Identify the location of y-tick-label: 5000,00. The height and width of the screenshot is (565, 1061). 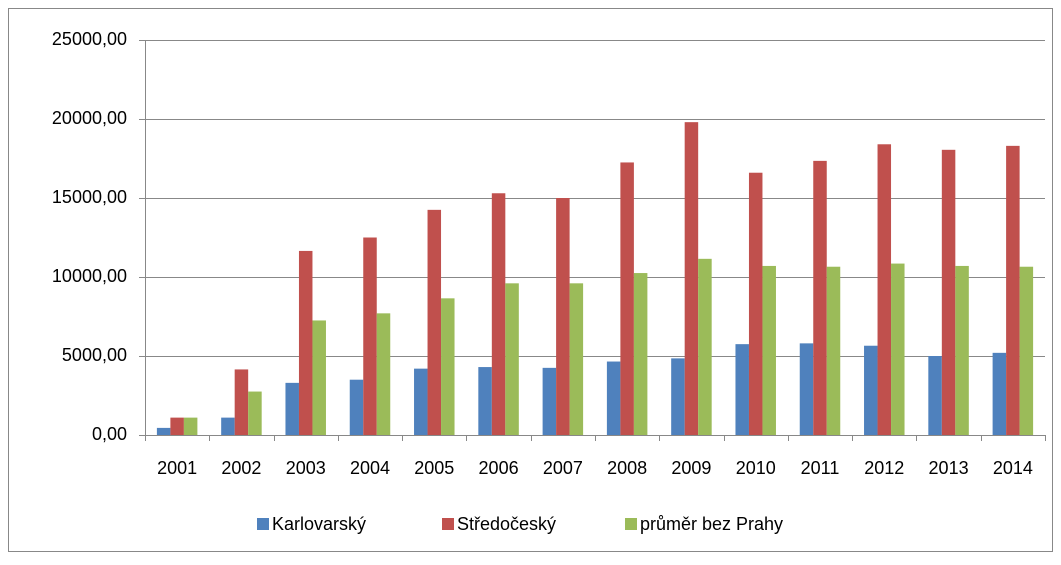
(94, 355).